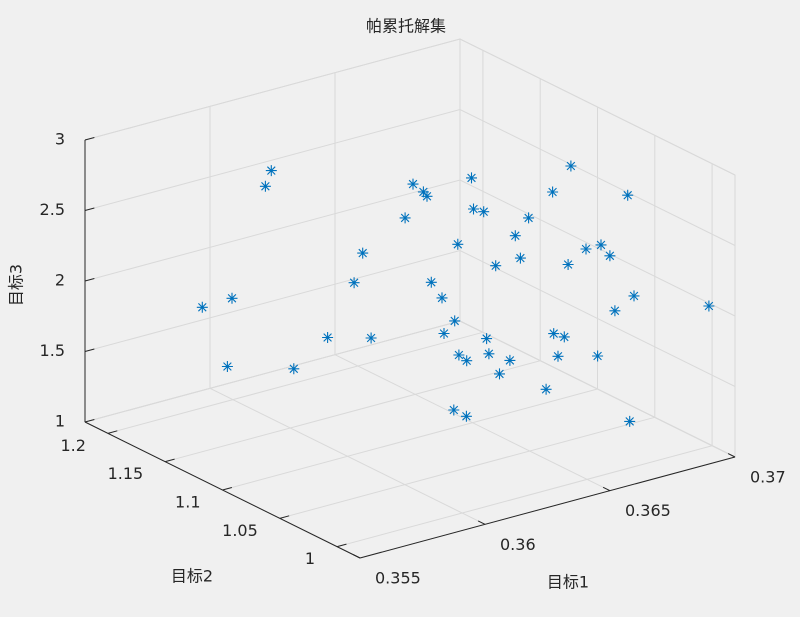 The image size is (800, 617). I want to click on z-axis-label: 目标3, so click(16, 285).